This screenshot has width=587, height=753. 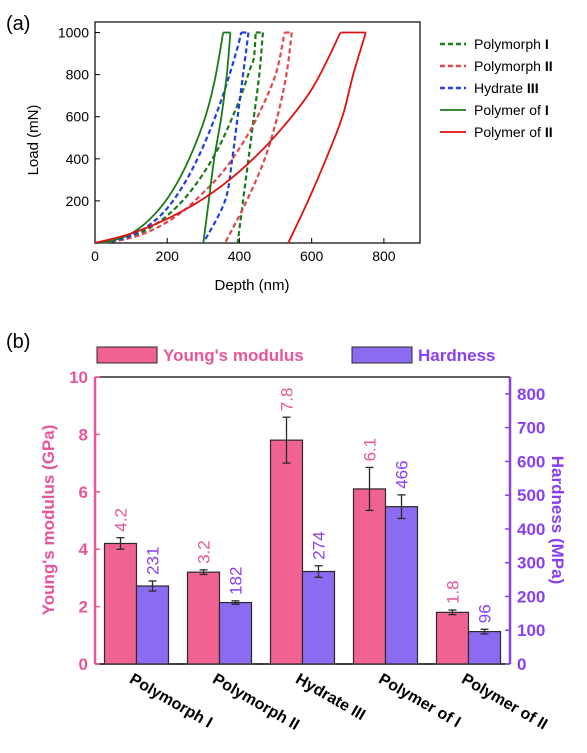 What do you see at coordinates (95, 256) in the screenshot?
I see `x-tick-label-a: 0` at bounding box center [95, 256].